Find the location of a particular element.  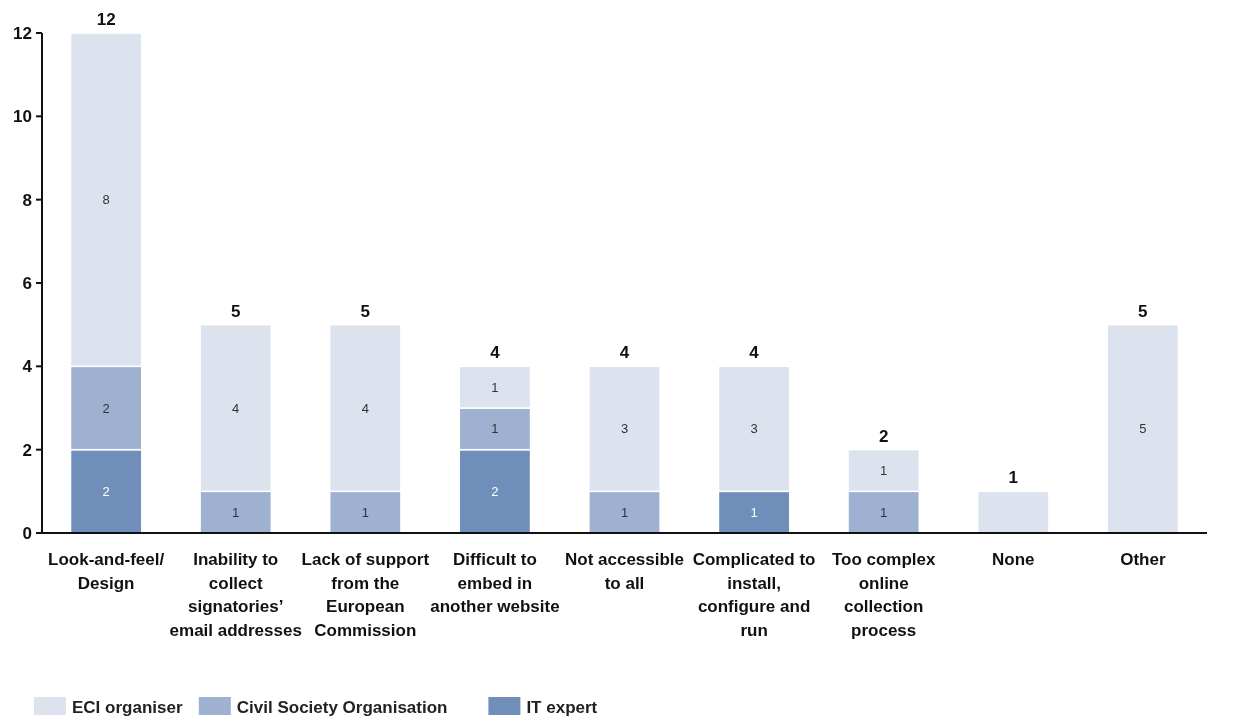

x-tick-label: Complicated to install, configure and run is located at coordinates (754, 595).